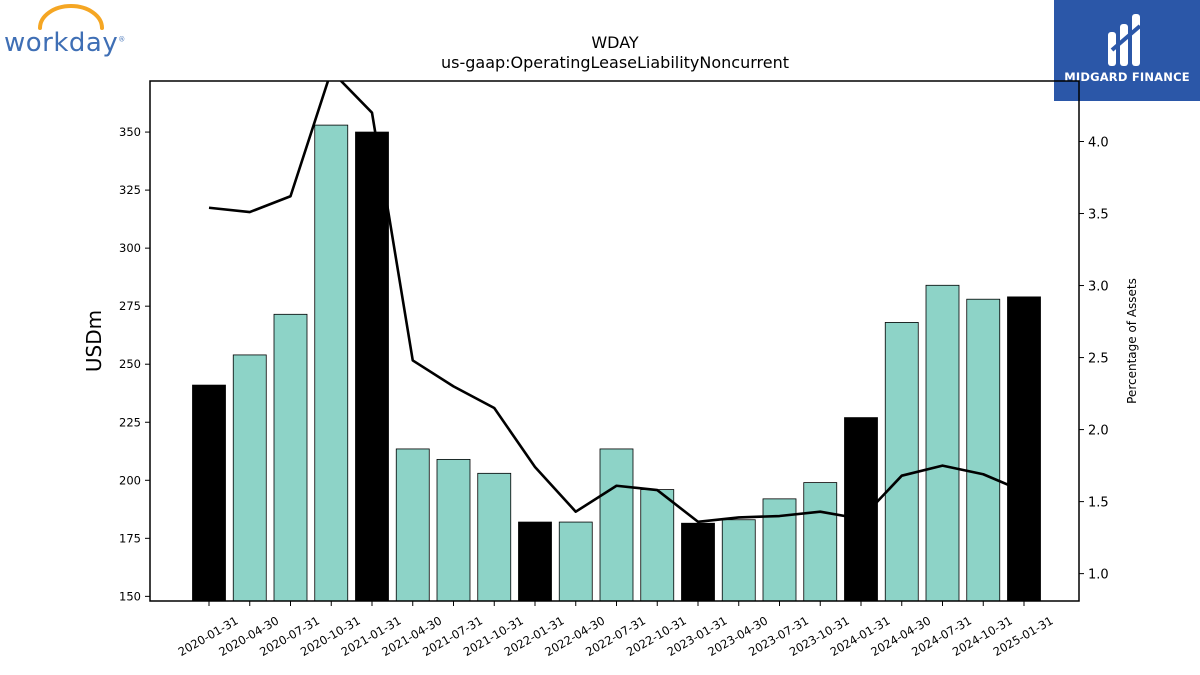 This screenshot has height=675, width=1200. What do you see at coordinates (71, 17) in the screenshot?
I see `workday-arc-icon` at bounding box center [71, 17].